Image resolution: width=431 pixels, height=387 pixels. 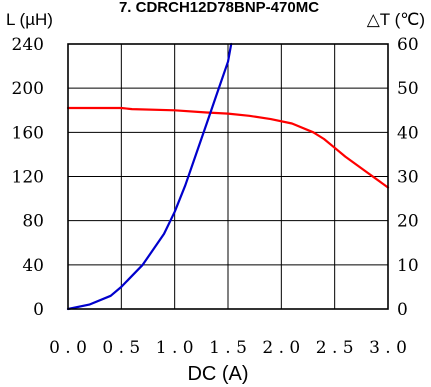 What do you see at coordinates (217, 374) in the screenshot?
I see `x-axis-label: DC (A)` at bounding box center [217, 374].